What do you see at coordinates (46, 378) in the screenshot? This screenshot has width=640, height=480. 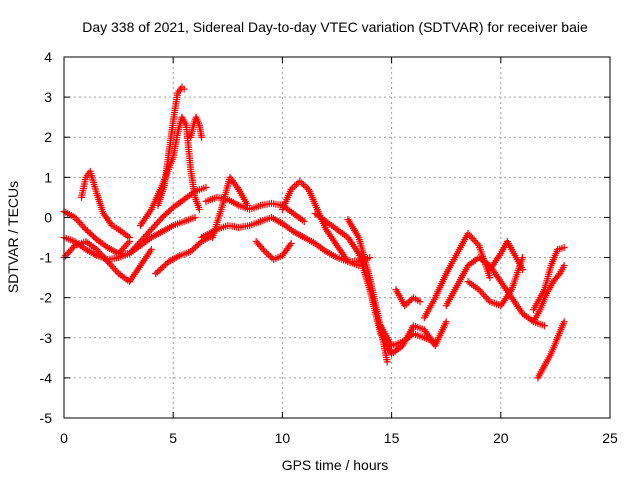 I see `y-tick-label: -4` at bounding box center [46, 378].